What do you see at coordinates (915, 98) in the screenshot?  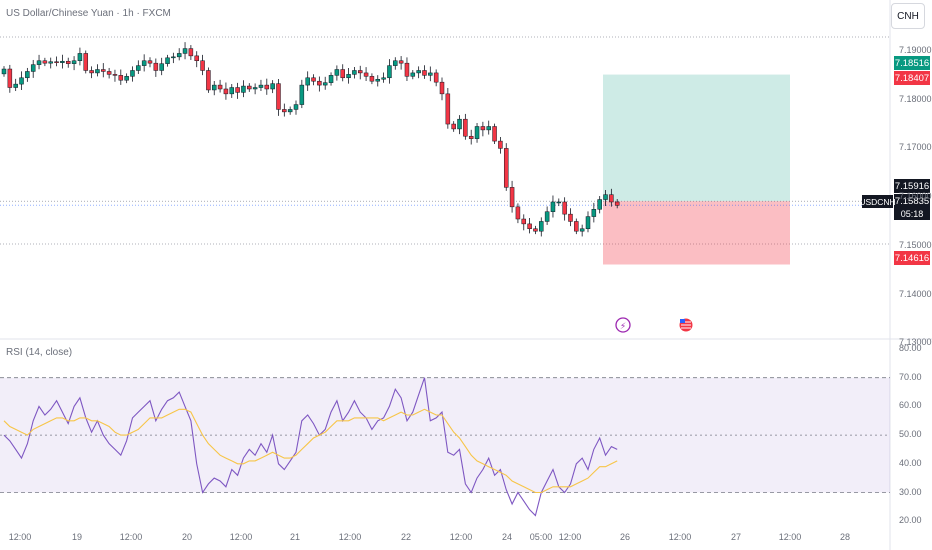 I see `price-axis-label: 7.18000` at bounding box center [915, 98].